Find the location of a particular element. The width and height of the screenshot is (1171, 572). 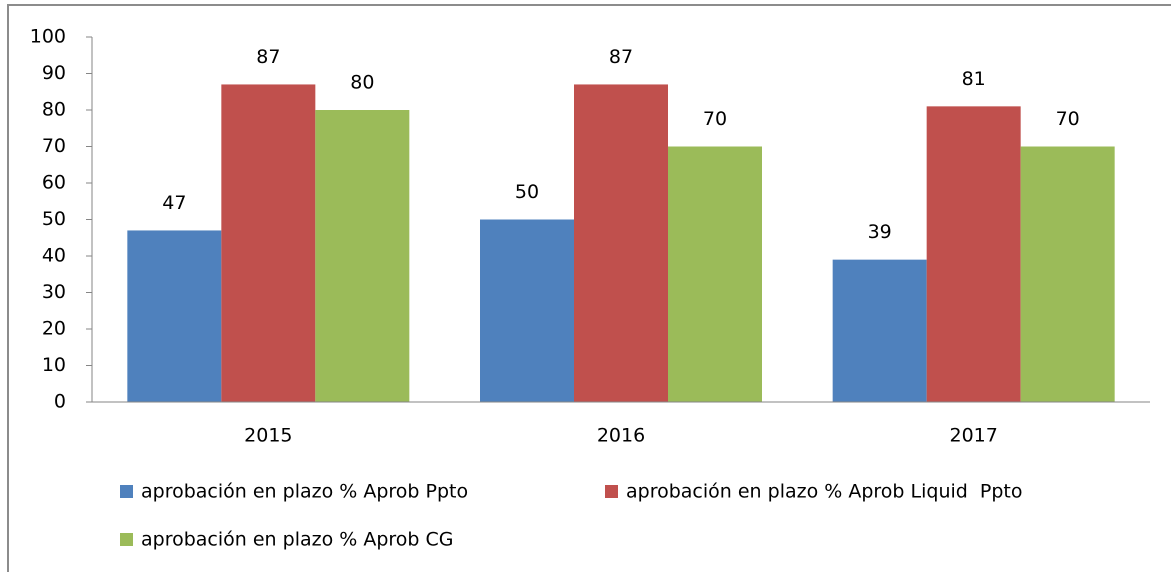

y-tick-label: 70 is located at coordinates (54, 146).